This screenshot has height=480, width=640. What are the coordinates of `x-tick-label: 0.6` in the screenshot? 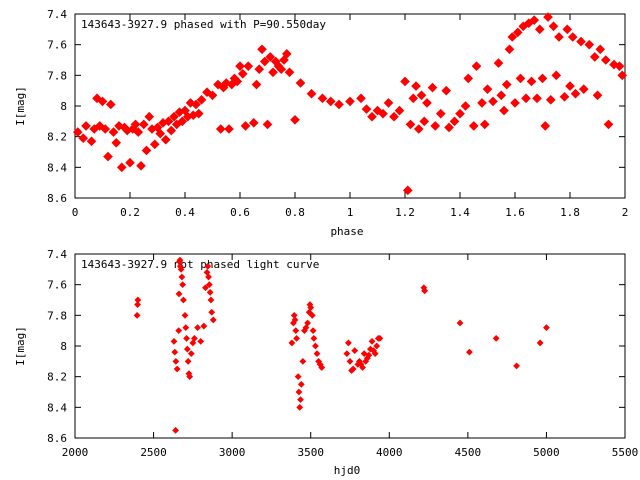 It's located at (240, 212).